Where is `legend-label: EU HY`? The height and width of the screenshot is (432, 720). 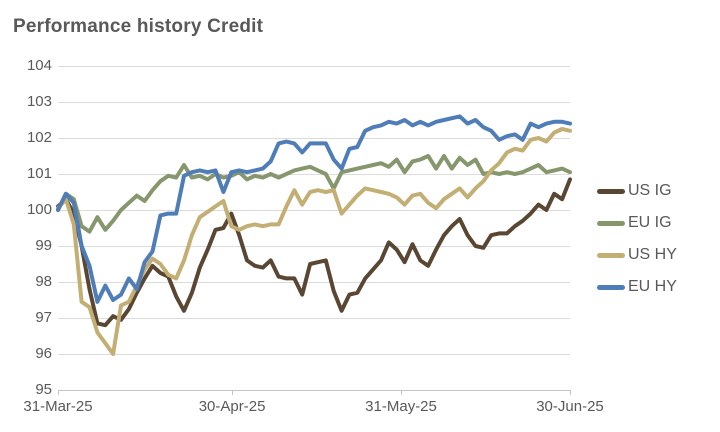
legend-label: EU HY is located at coordinates (652, 286).